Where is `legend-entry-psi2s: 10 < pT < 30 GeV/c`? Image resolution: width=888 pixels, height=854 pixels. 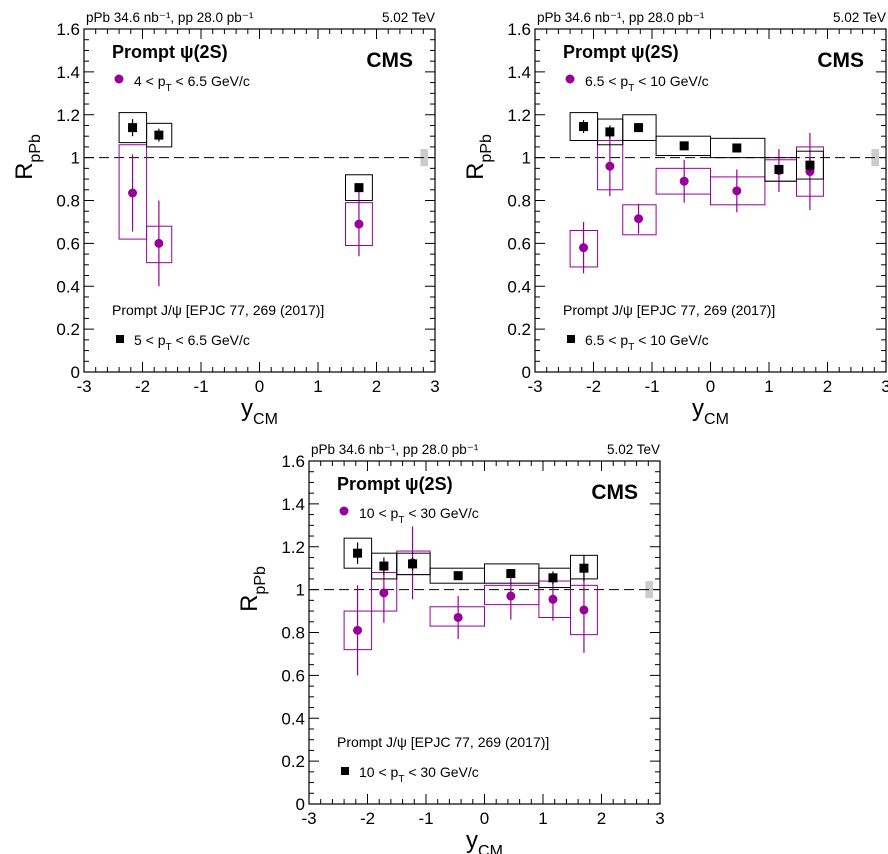 legend-entry-psi2s: 10 < pT < 30 GeV/c is located at coordinates (419, 515).